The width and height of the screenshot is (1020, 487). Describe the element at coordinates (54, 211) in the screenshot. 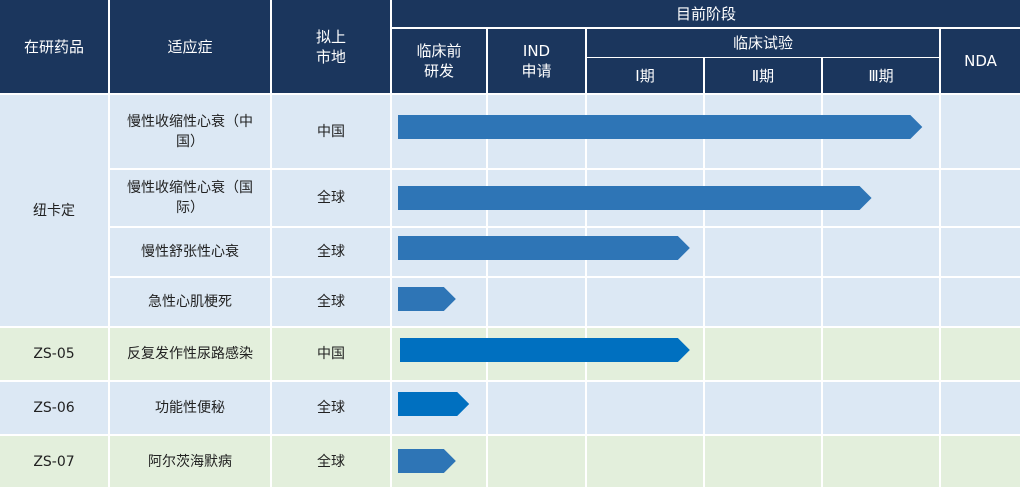

I see `product-name: 纽卡定` at that location.